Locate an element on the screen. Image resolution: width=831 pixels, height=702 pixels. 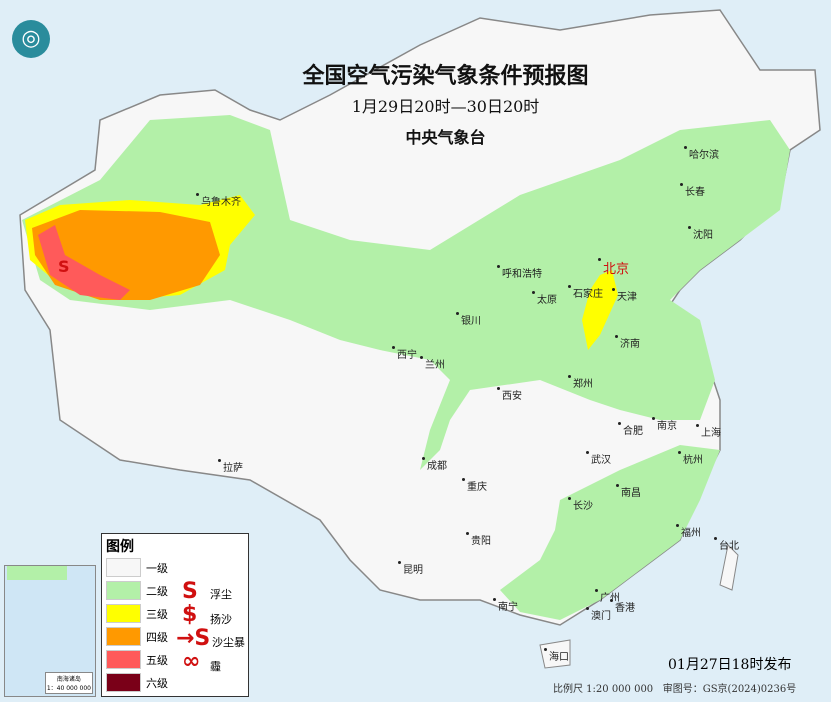
city-label: 济南 is located at coordinates (627, 342).